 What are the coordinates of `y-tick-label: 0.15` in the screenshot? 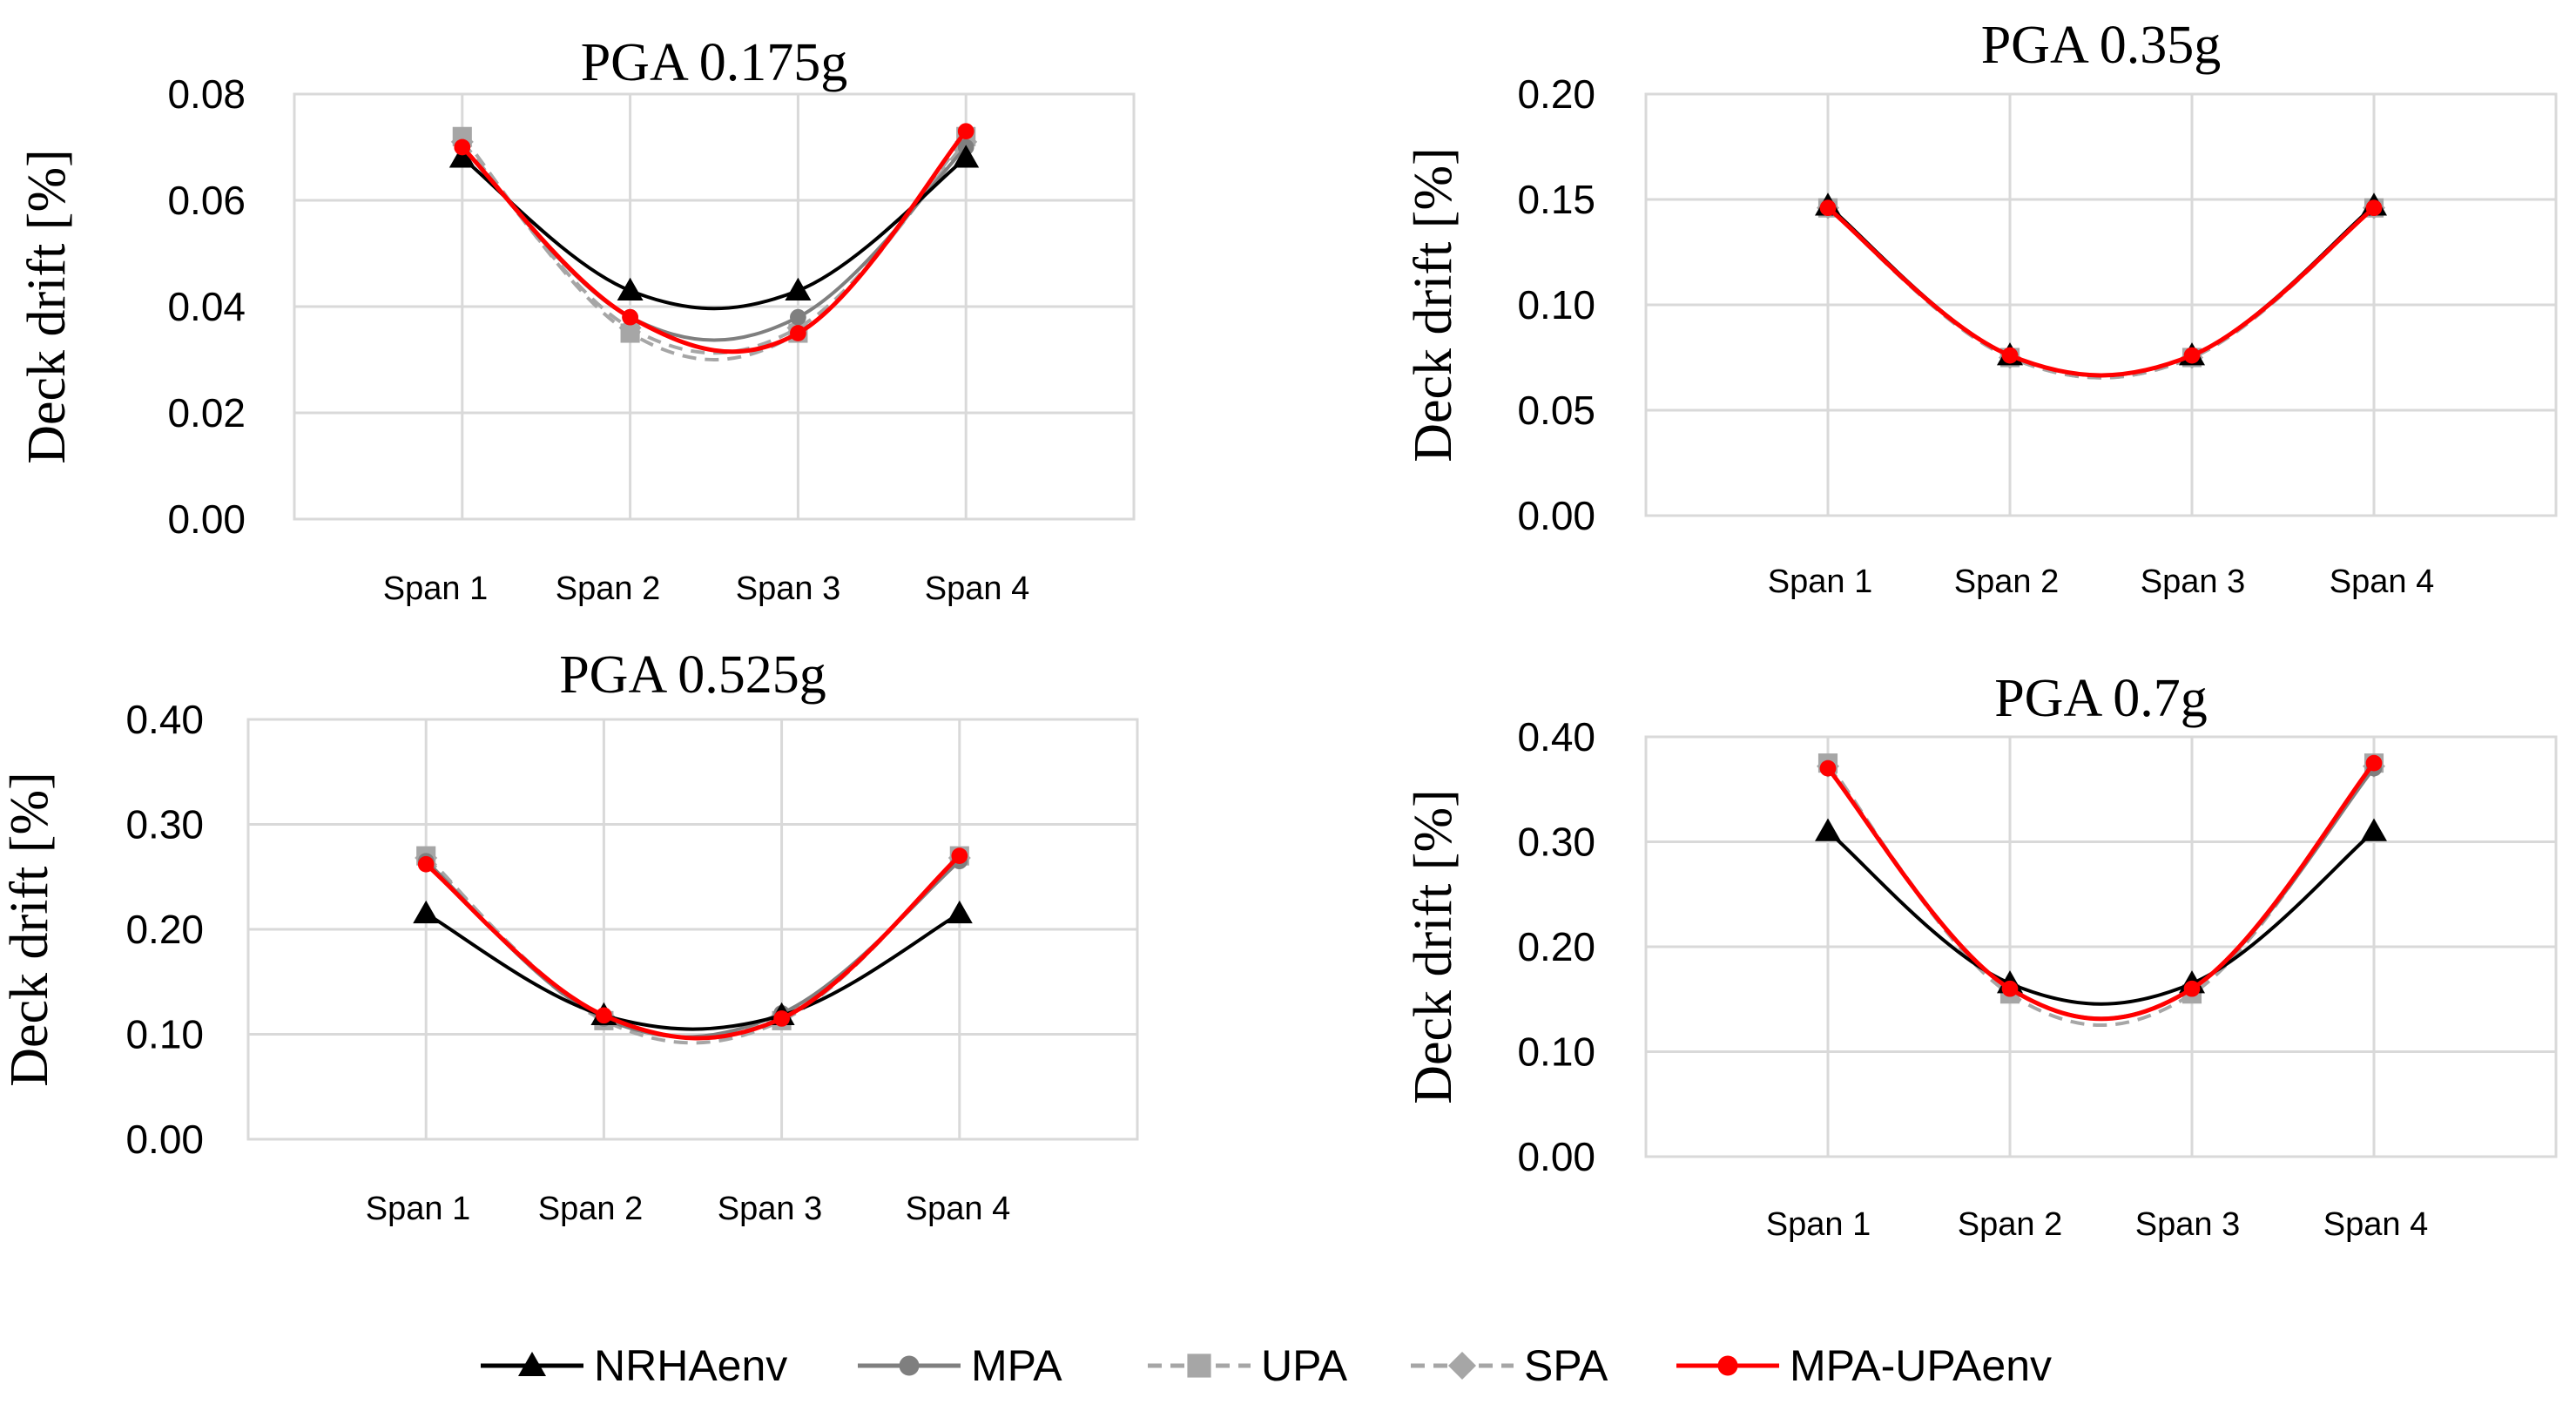 It's located at (1556, 199).